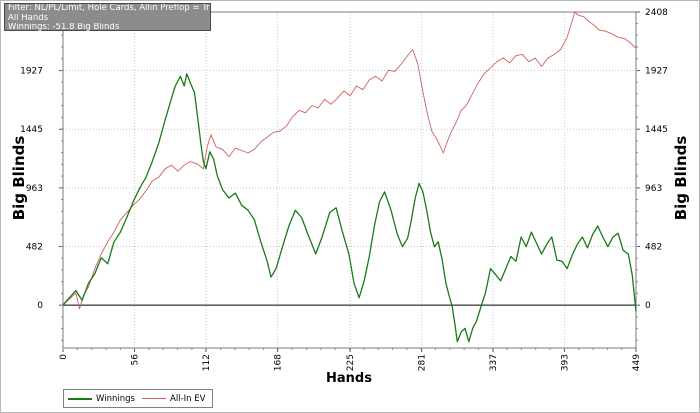 This screenshot has width=700, height=413. What do you see at coordinates (19, 178) in the screenshot?
I see `y-axis-title-left: Big Blinds` at bounding box center [19, 178].